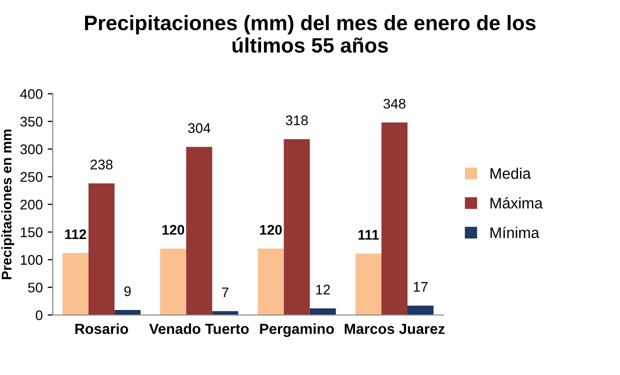 The image size is (620, 375). What do you see at coordinates (31, 260) in the screenshot?
I see `y-tick-label: 100` at bounding box center [31, 260].